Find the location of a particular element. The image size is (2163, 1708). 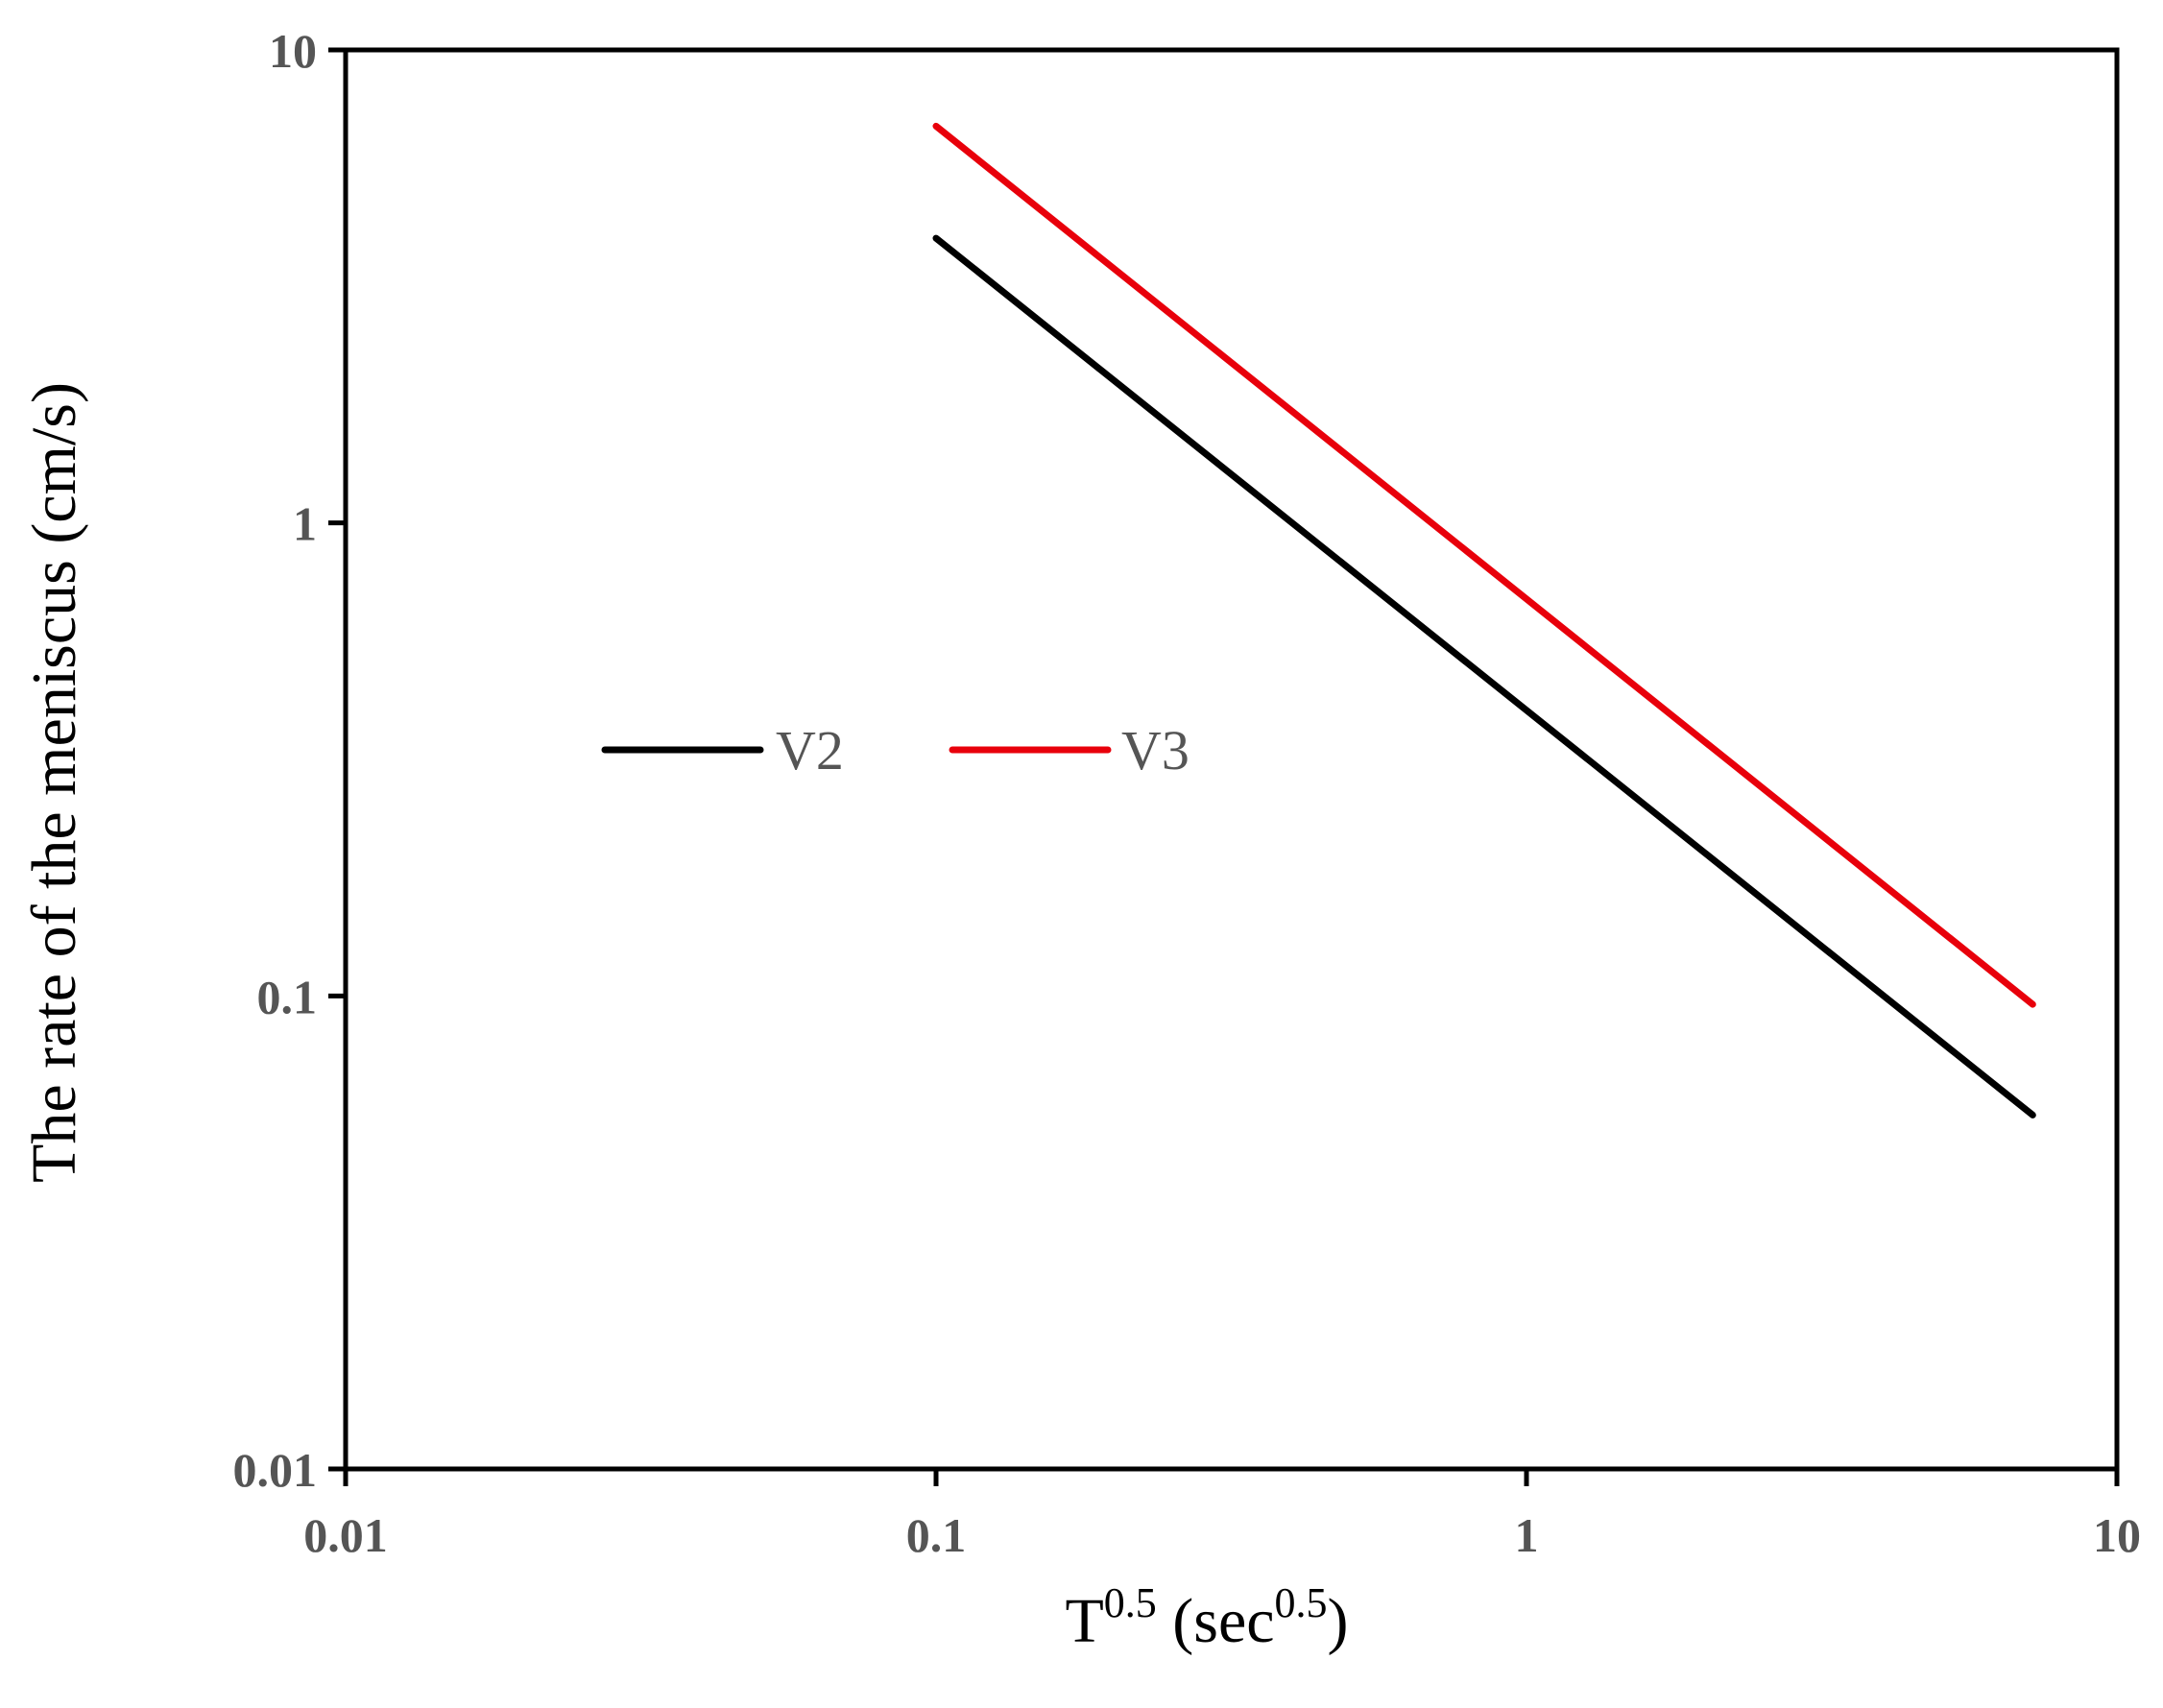

y-tick-label-0-1: 0.1 is located at coordinates (287, 996).